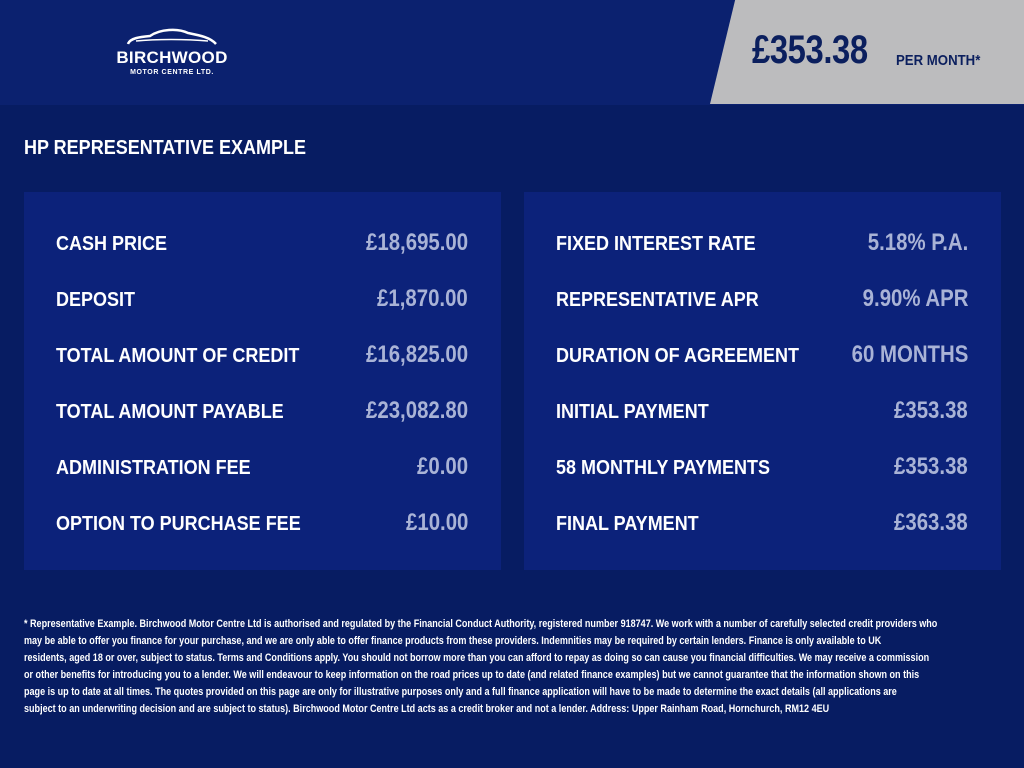 This screenshot has height=768, width=1024. What do you see at coordinates (657, 300) in the screenshot?
I see `row-label: REPRESENTATIVE APR` at bounding box center [657, 300].